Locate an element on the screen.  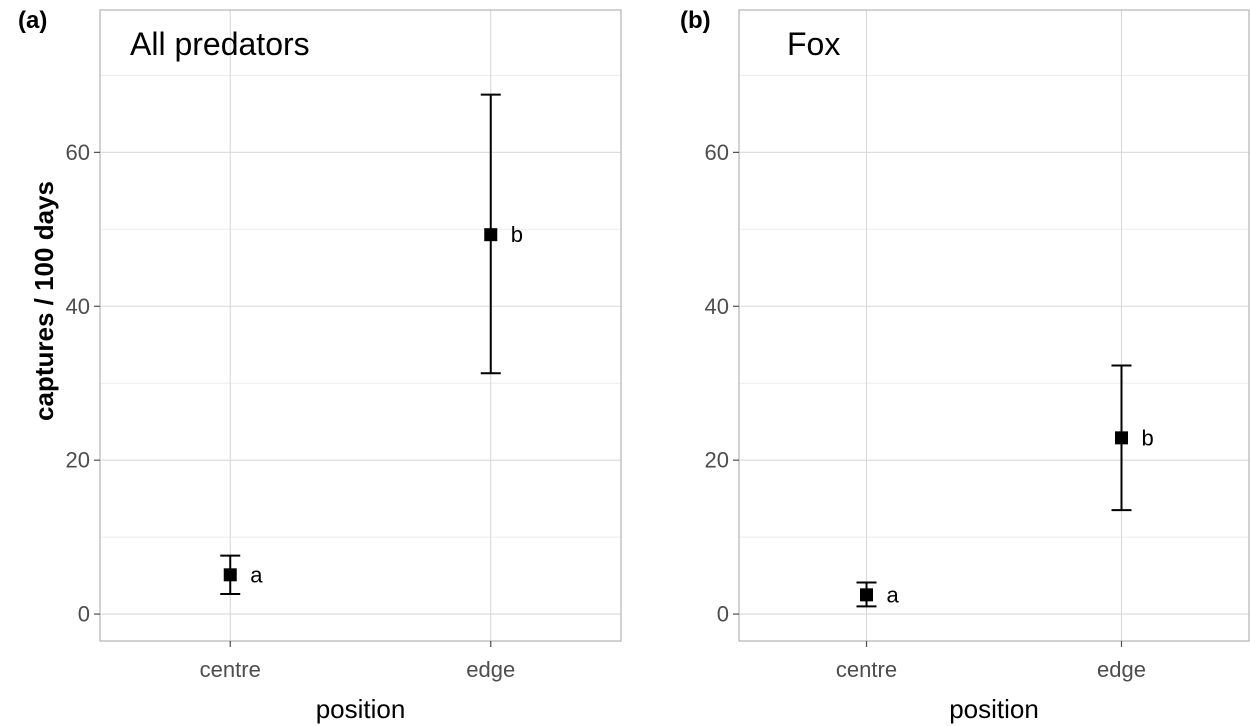
panel-title: All predators is located at coordinates (220, 44).